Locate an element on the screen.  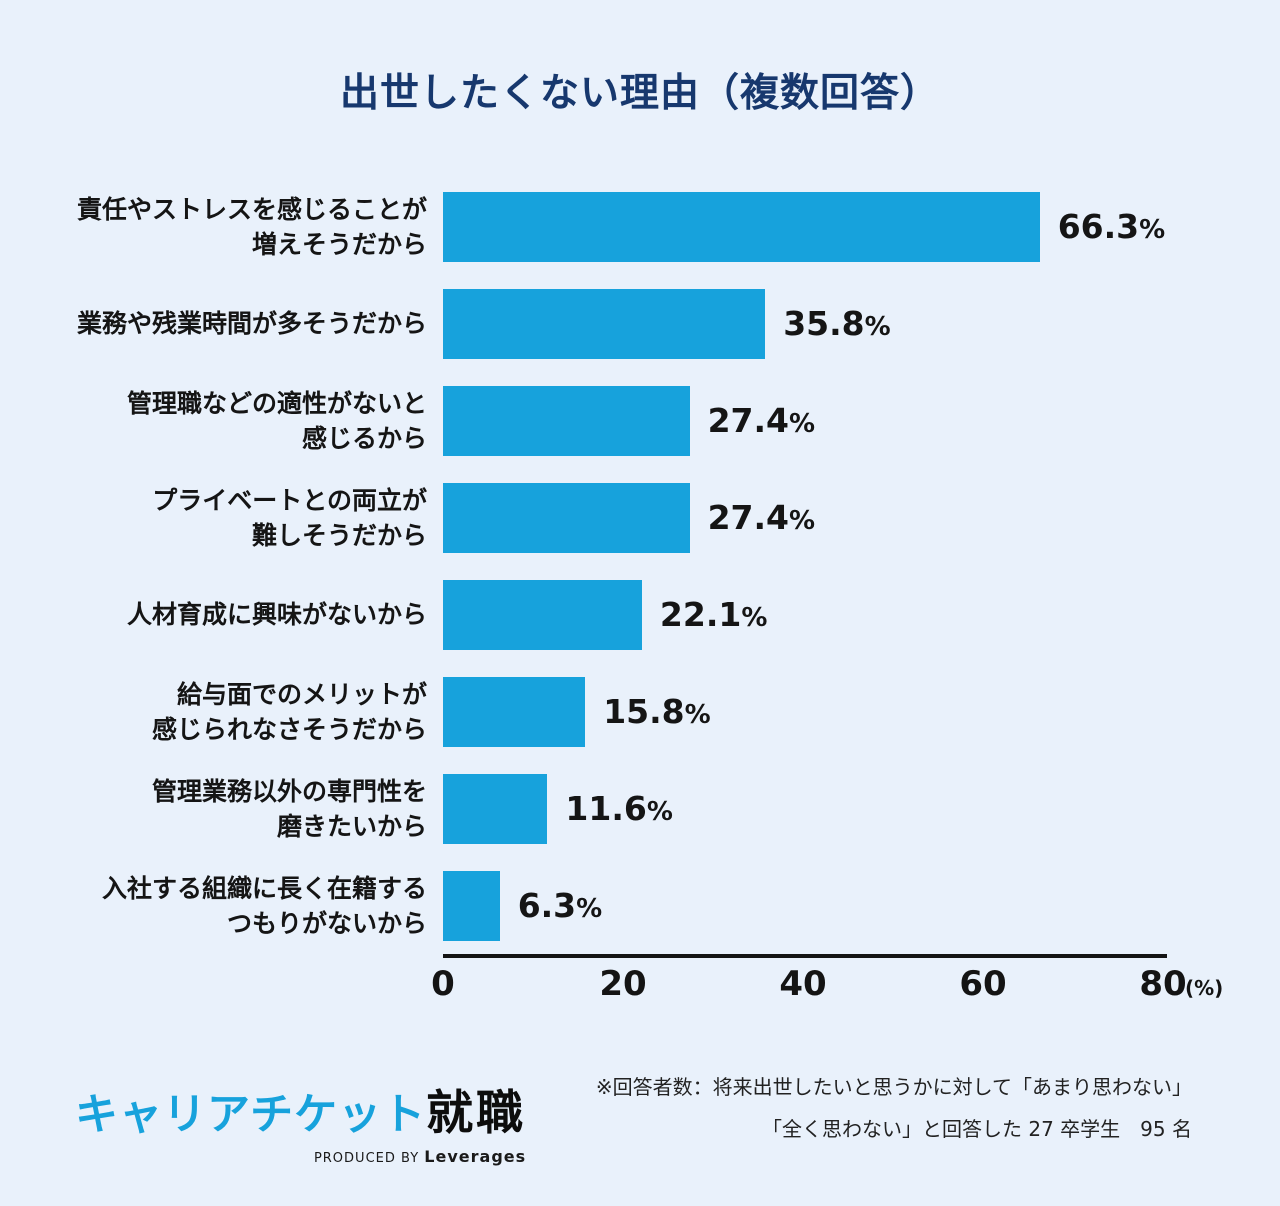
brand-logo-career-ticket: キャリアチケット is located at coordinates (251, 1115).